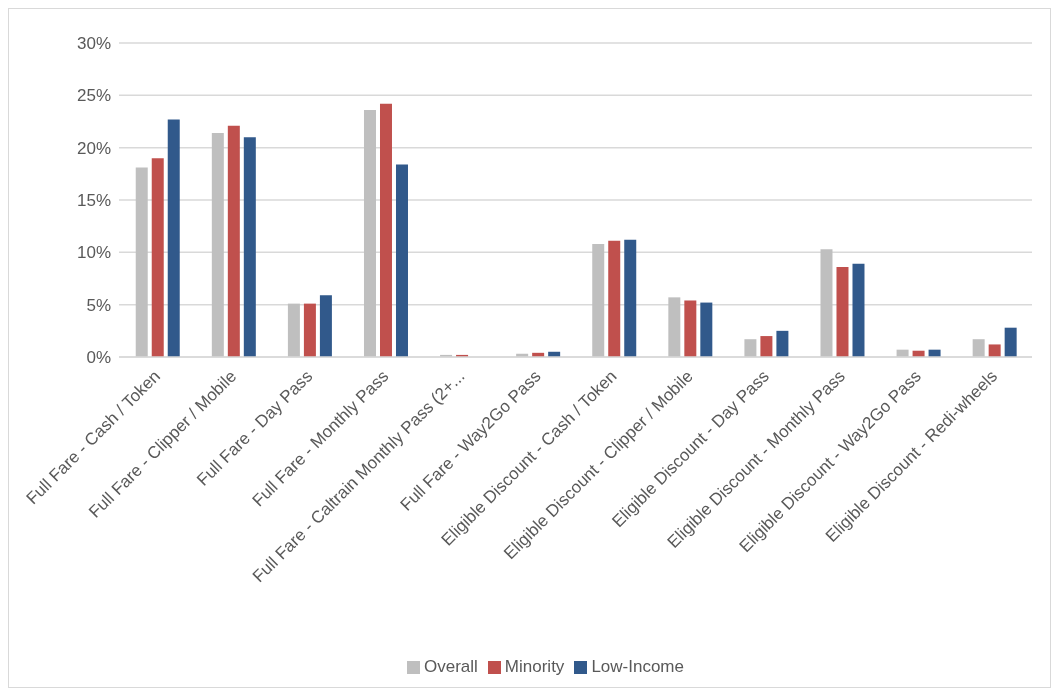 The width and height of the screenshot is (1059, 696). Describe the element at coordinates (93, 96) in the screenshot. I see `y-tick-label: 25%` at that location.